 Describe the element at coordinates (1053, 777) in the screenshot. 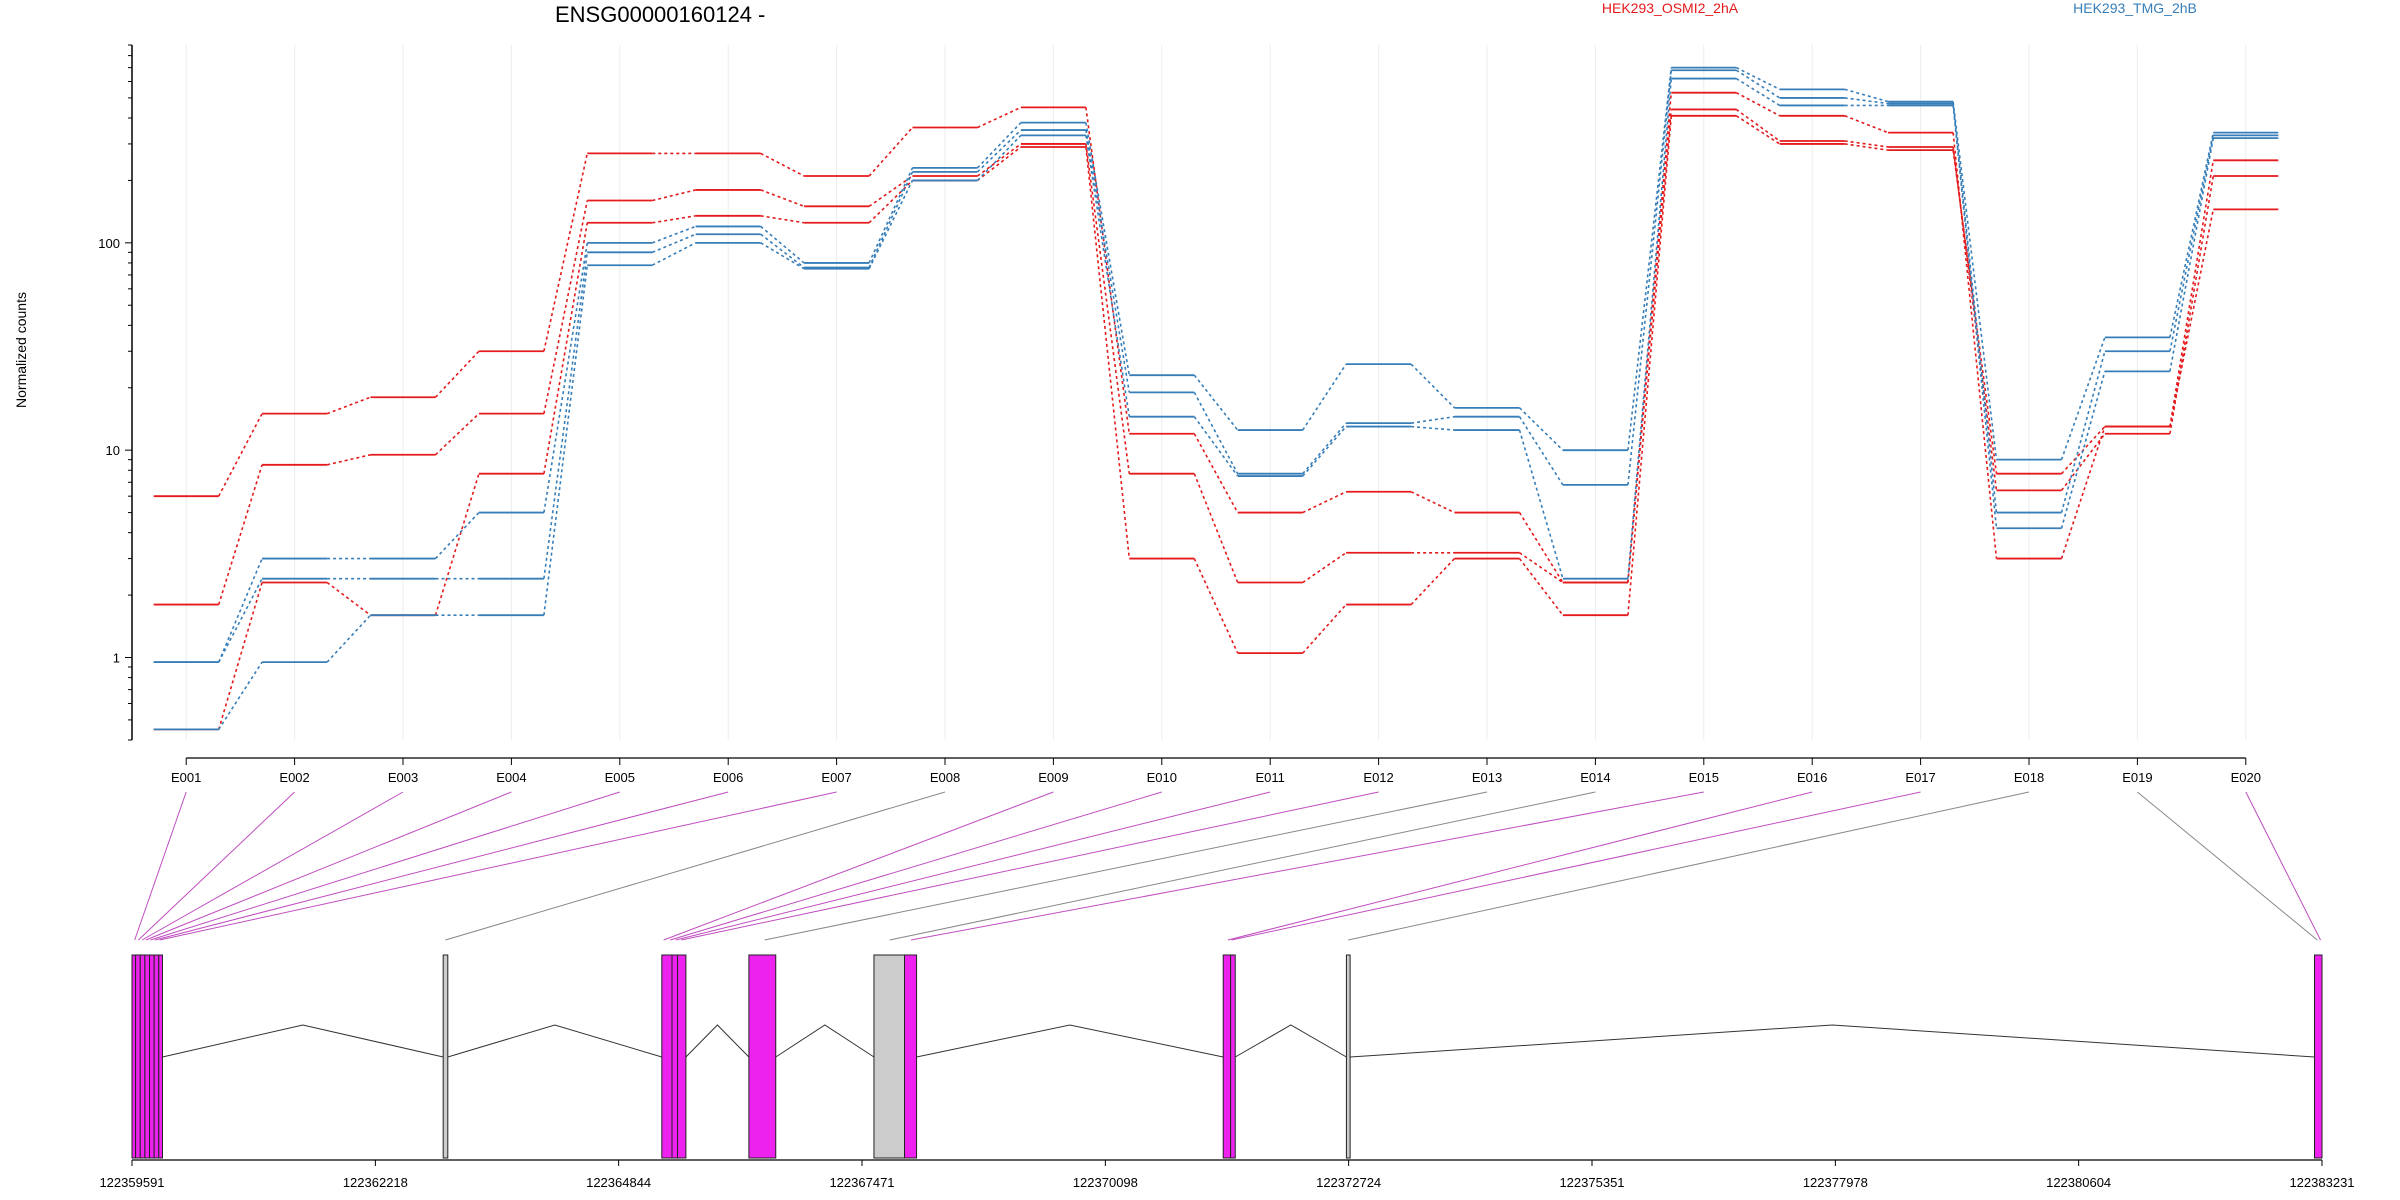

I see `x-tick-label: E009` at that location.